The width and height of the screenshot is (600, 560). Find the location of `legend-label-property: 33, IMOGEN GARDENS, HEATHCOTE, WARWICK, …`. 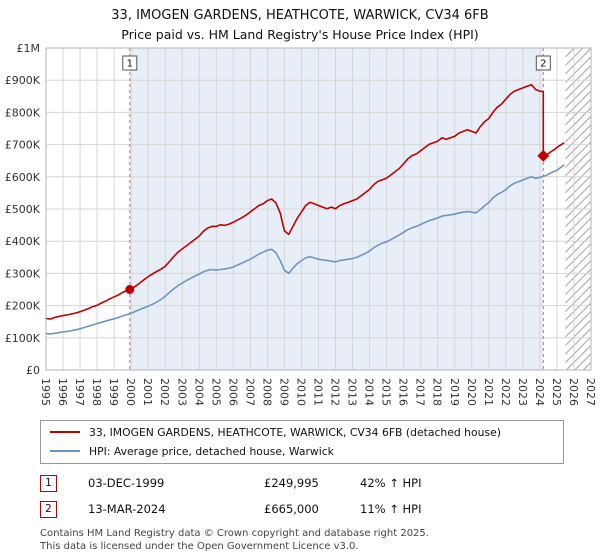

legend-label-property: 33, IMOGEN GARDENS, HEATHCOTE, WARWICK, … is located at coordinates (295, 432).